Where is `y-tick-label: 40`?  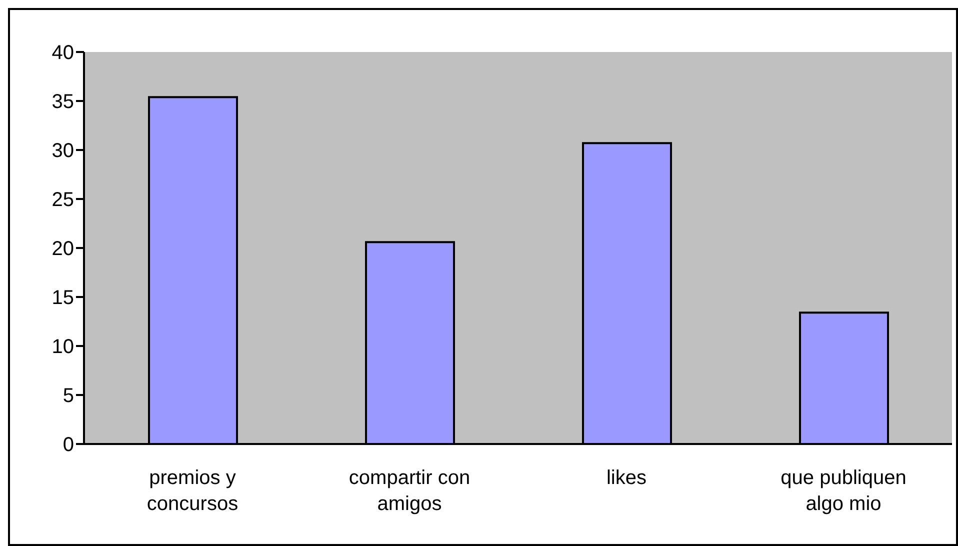 y-tick-label: 40 is located at coordinates (63, 53).